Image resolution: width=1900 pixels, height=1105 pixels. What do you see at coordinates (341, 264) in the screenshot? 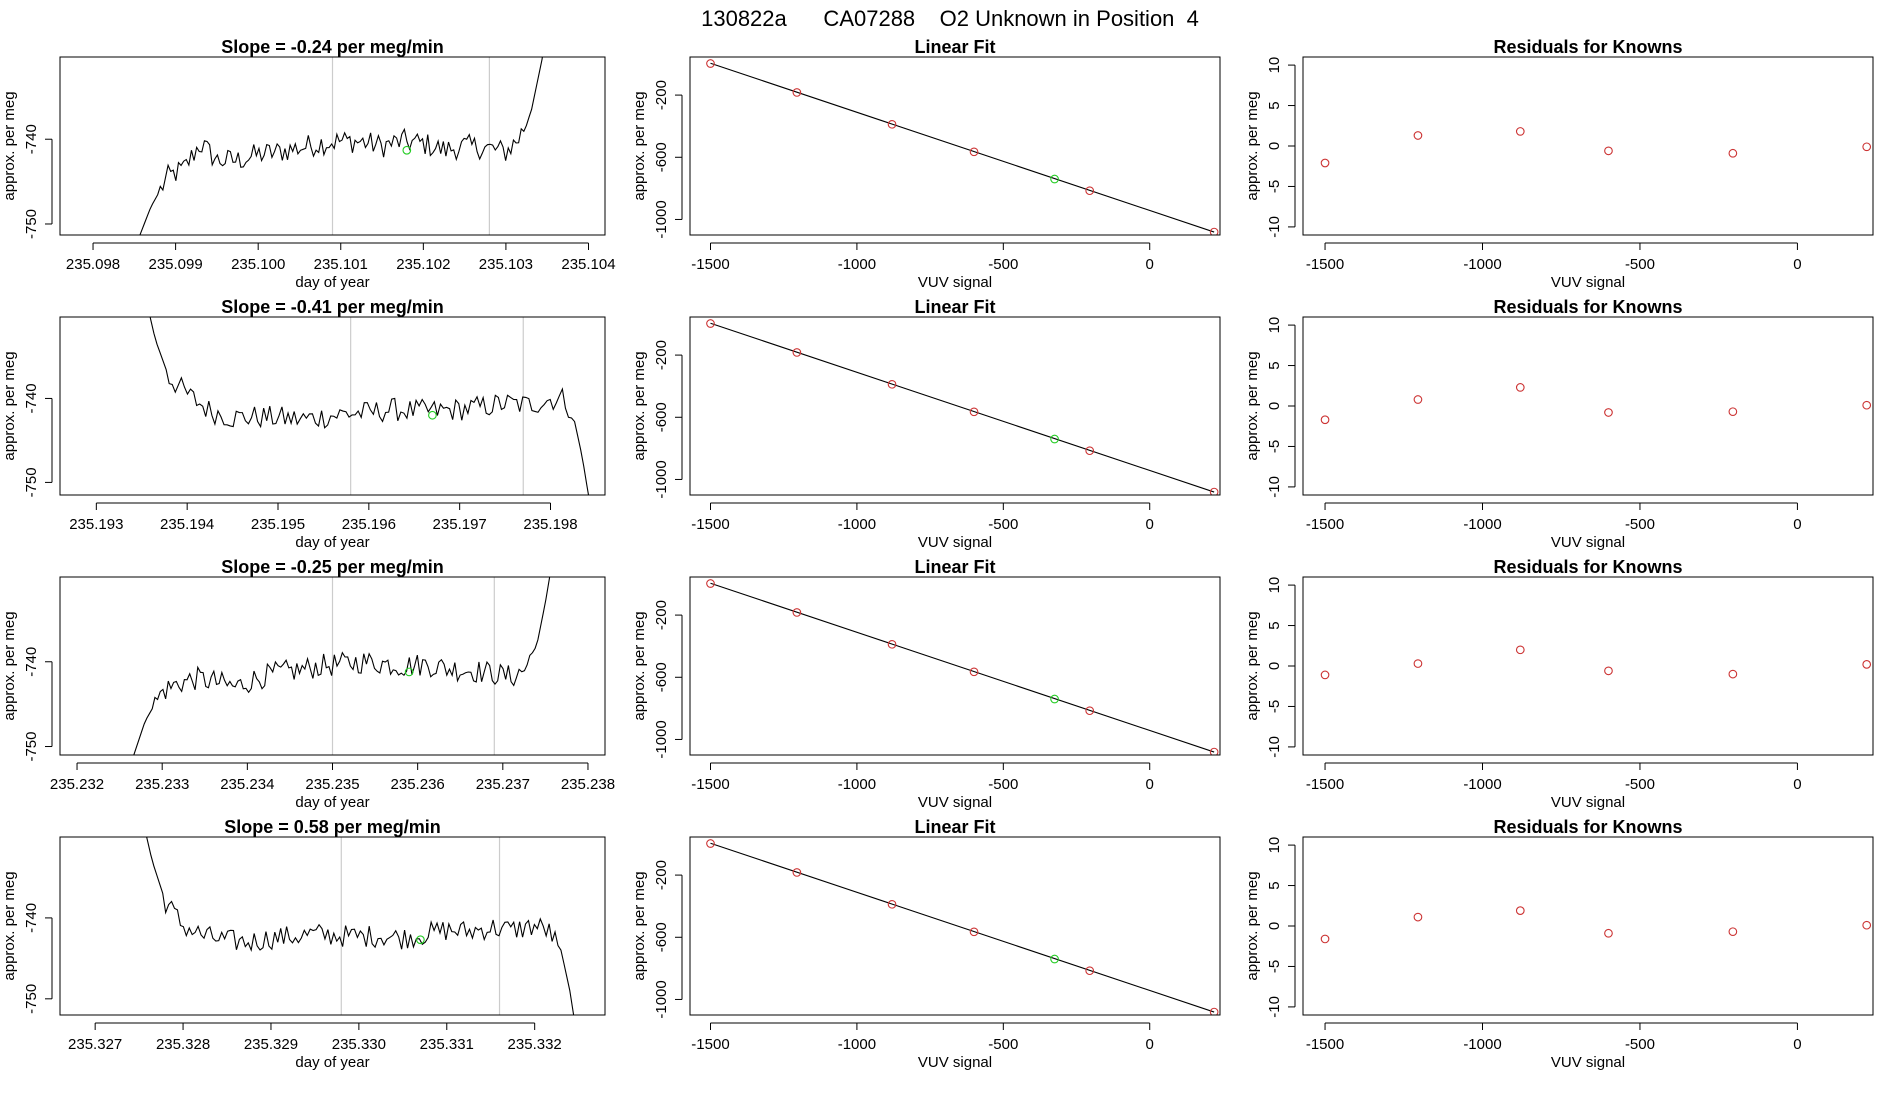
I see `x-tick-label: 235.101` at bounding box center [341, 264].